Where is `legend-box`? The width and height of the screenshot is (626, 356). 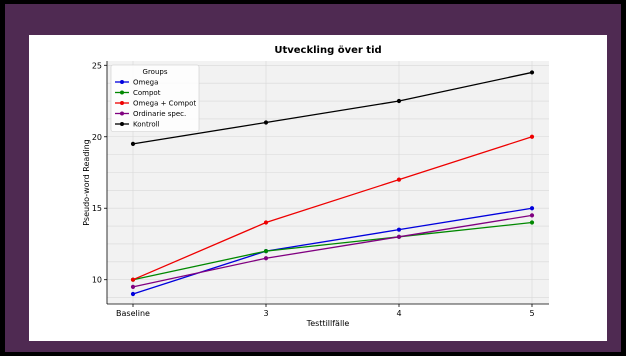 legend-box is located at coordinates (155, 98).